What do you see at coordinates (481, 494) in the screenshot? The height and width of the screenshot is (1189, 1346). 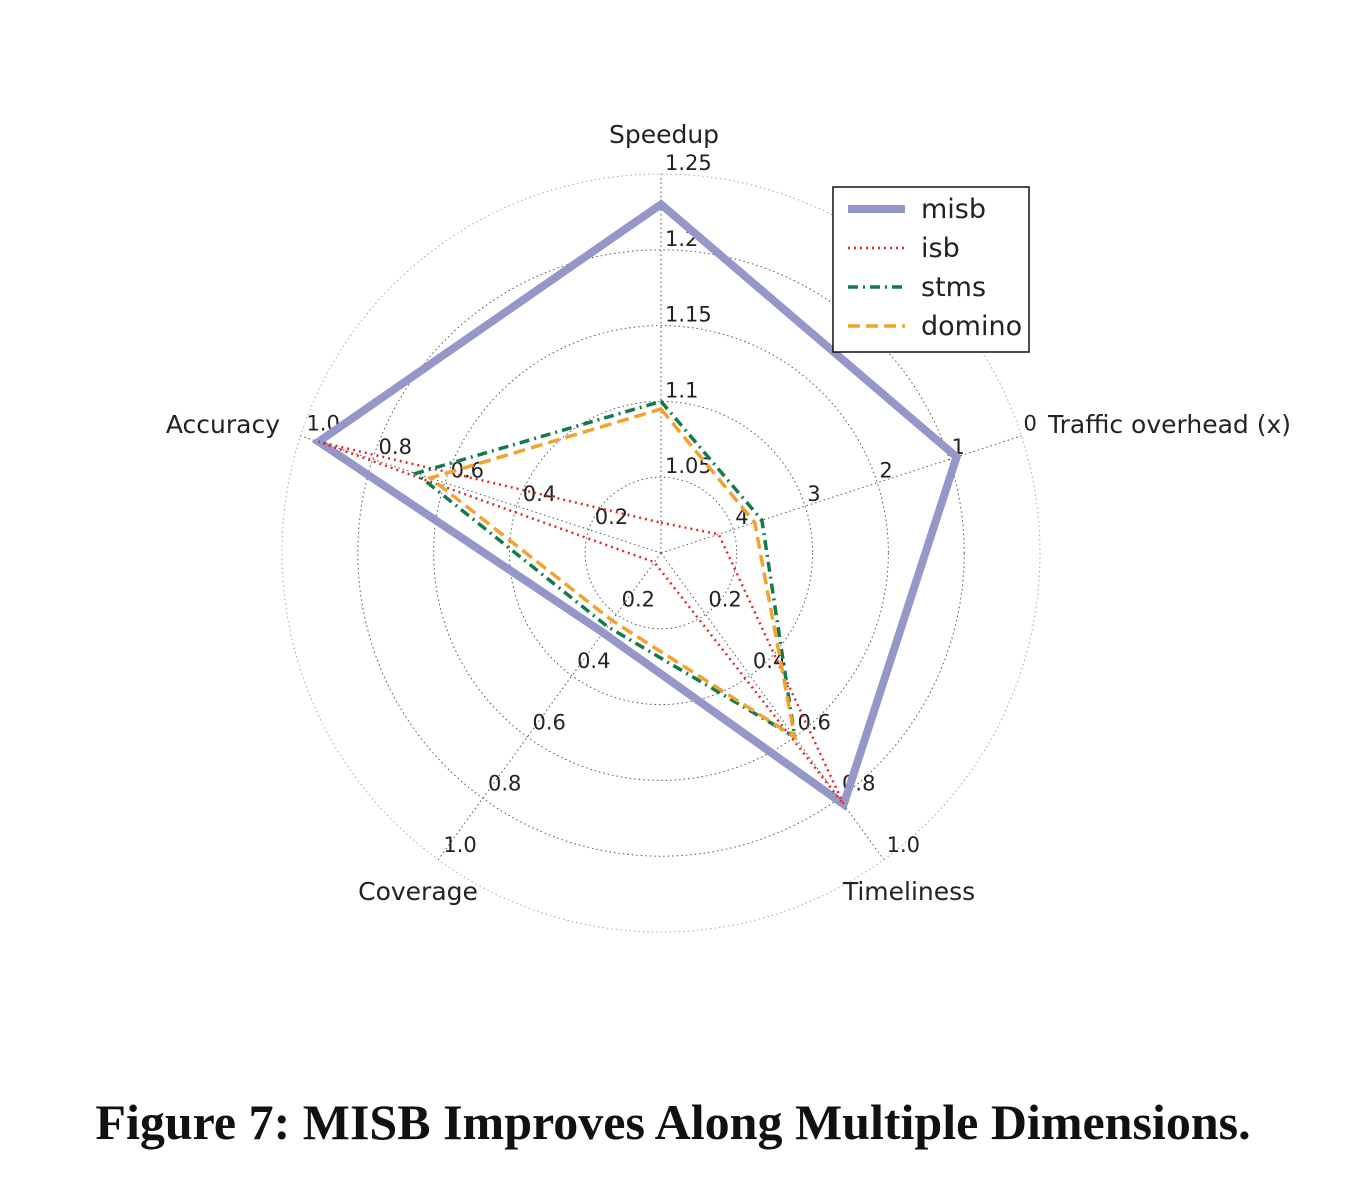 I see `spoke-accuracy` at bounding box center [481, 494].